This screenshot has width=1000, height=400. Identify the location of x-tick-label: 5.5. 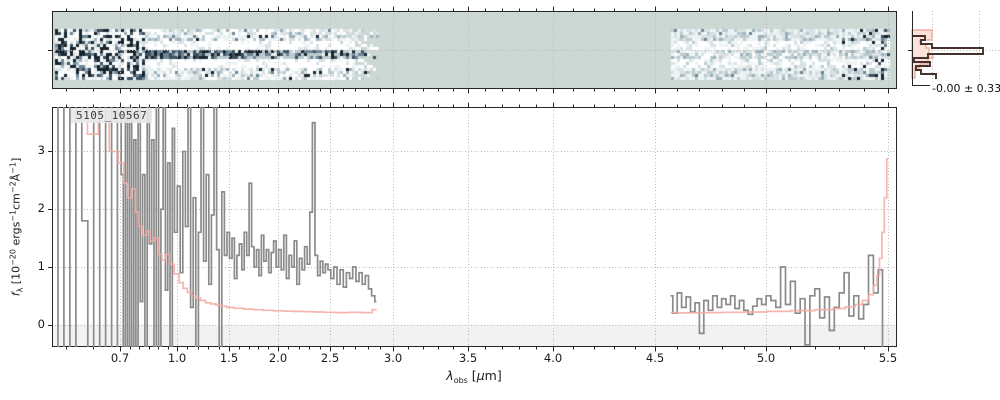
(888, 358).